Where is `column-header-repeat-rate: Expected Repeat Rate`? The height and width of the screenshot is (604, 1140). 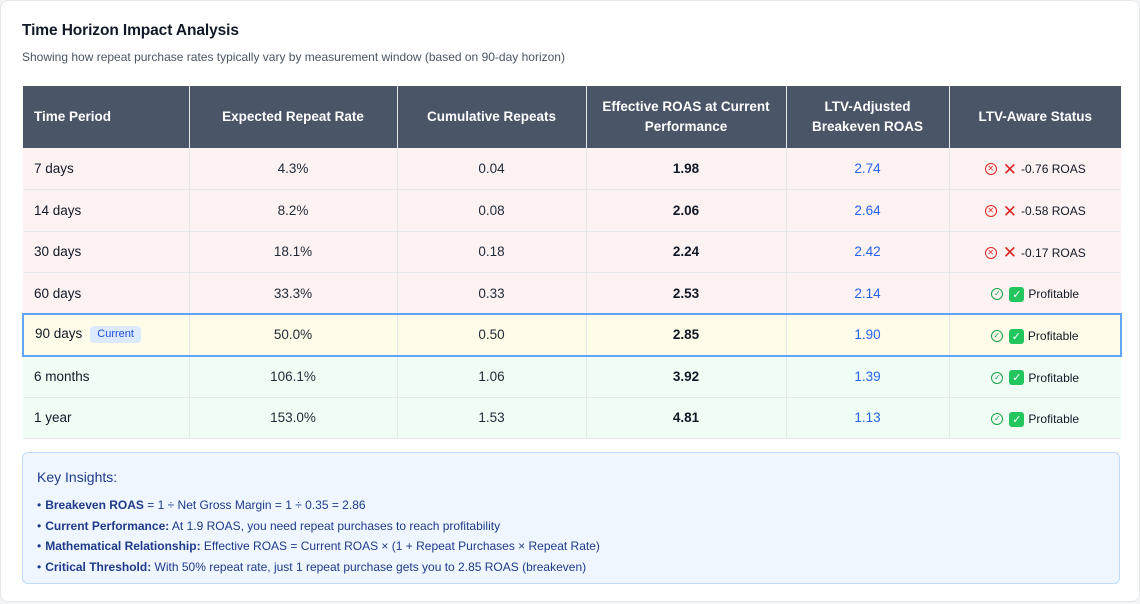
column-header-repeat-rate: Expected Repeat Rate is located at coordinates (293, 117).